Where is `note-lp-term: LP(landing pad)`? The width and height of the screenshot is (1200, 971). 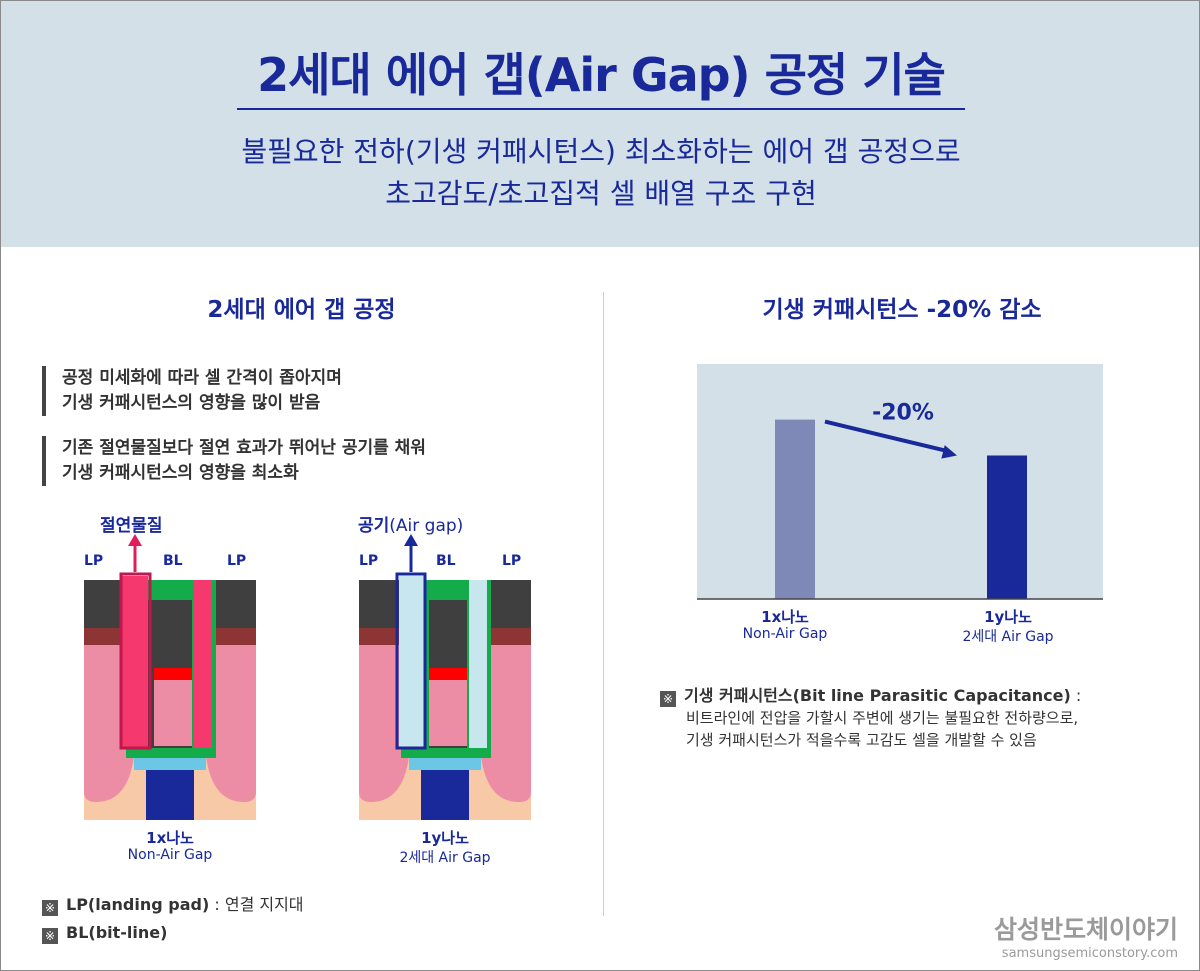 note-lp-term: LP(landing pad) is located at coordinates (138, 904).